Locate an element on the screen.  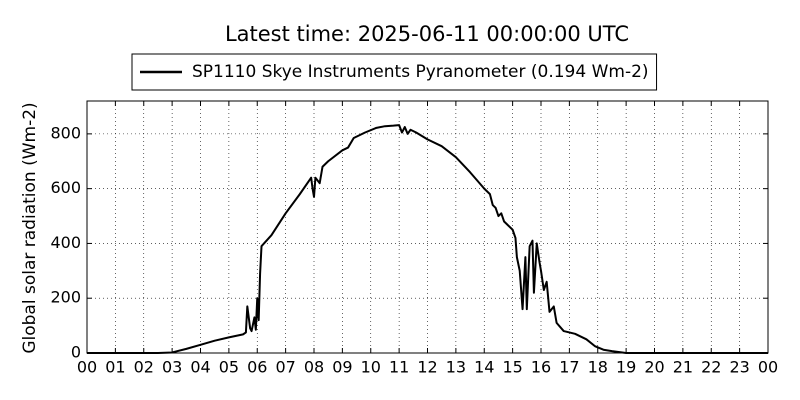
x-tick-label: 06 is located at coordinates (257, 367).